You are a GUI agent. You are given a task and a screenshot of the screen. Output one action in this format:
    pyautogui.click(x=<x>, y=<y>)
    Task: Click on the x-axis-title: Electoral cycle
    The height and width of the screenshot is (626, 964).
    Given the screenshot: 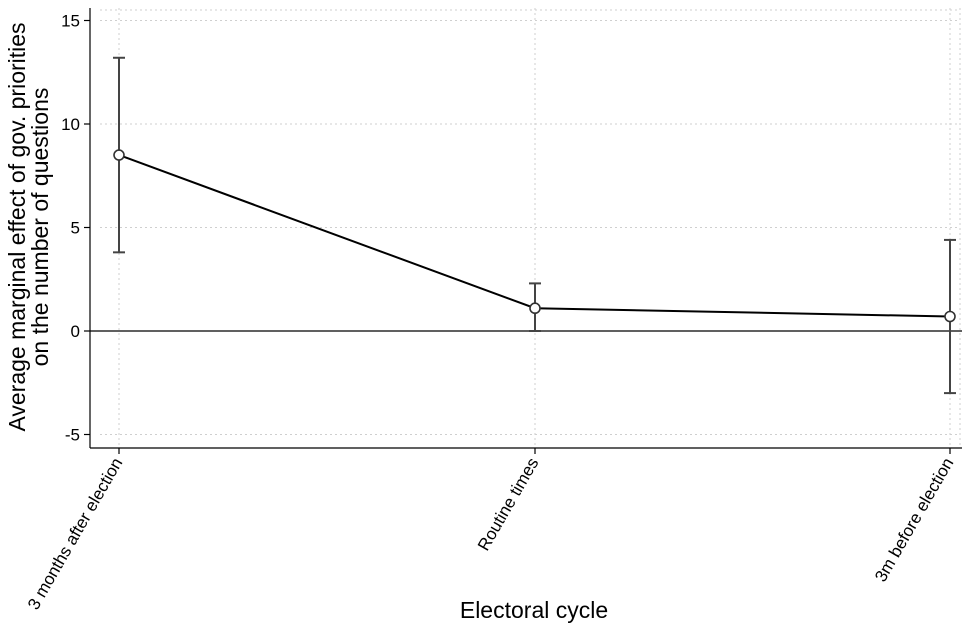 What is the action you would take?
    pyautogui.click(x=534, y=610)
    